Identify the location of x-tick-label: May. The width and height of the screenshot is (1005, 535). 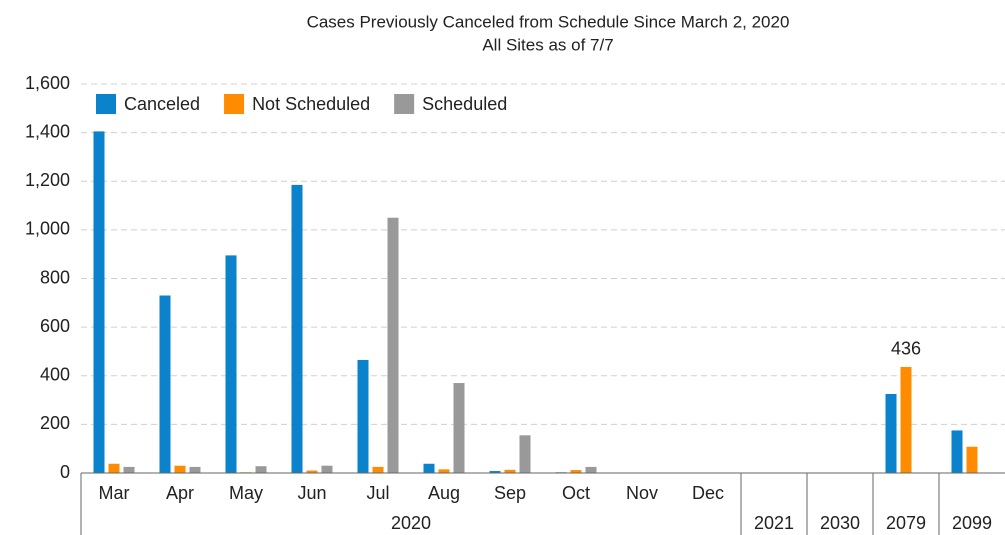
(246, 493).